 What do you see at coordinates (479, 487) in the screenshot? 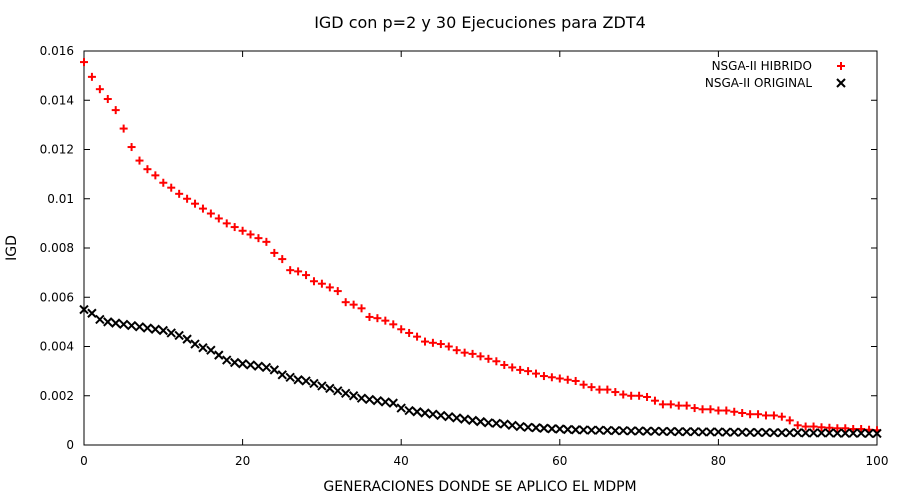
I see `x-axis-label: GENERACIONES DONDE SE APLICO EL MDPM` at bounding box center [479, 487].